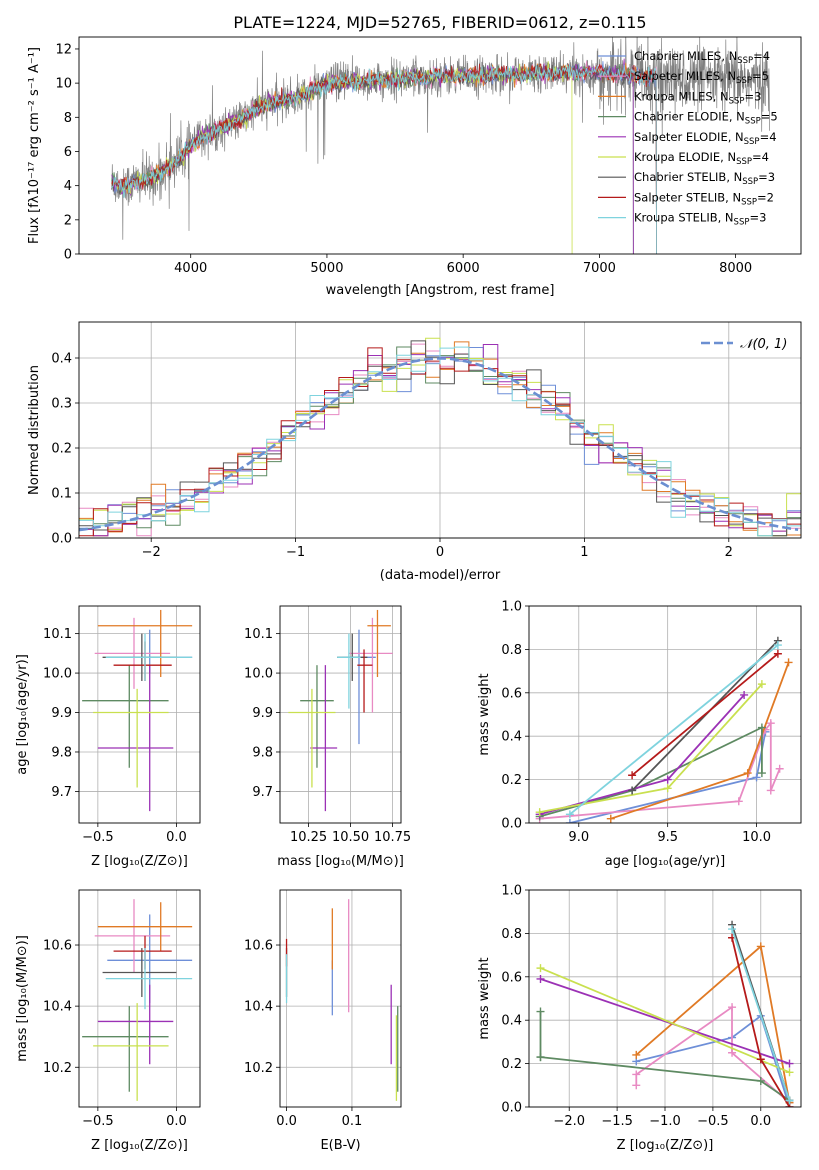 The width and height of the screenshot is (819, 1170). What do you see at coordinates (22, 714) in the screenshot?
I see `age-vs-Z-ylabel: age [log₁₀(age/yr)]` at bounding box center [22, 714].